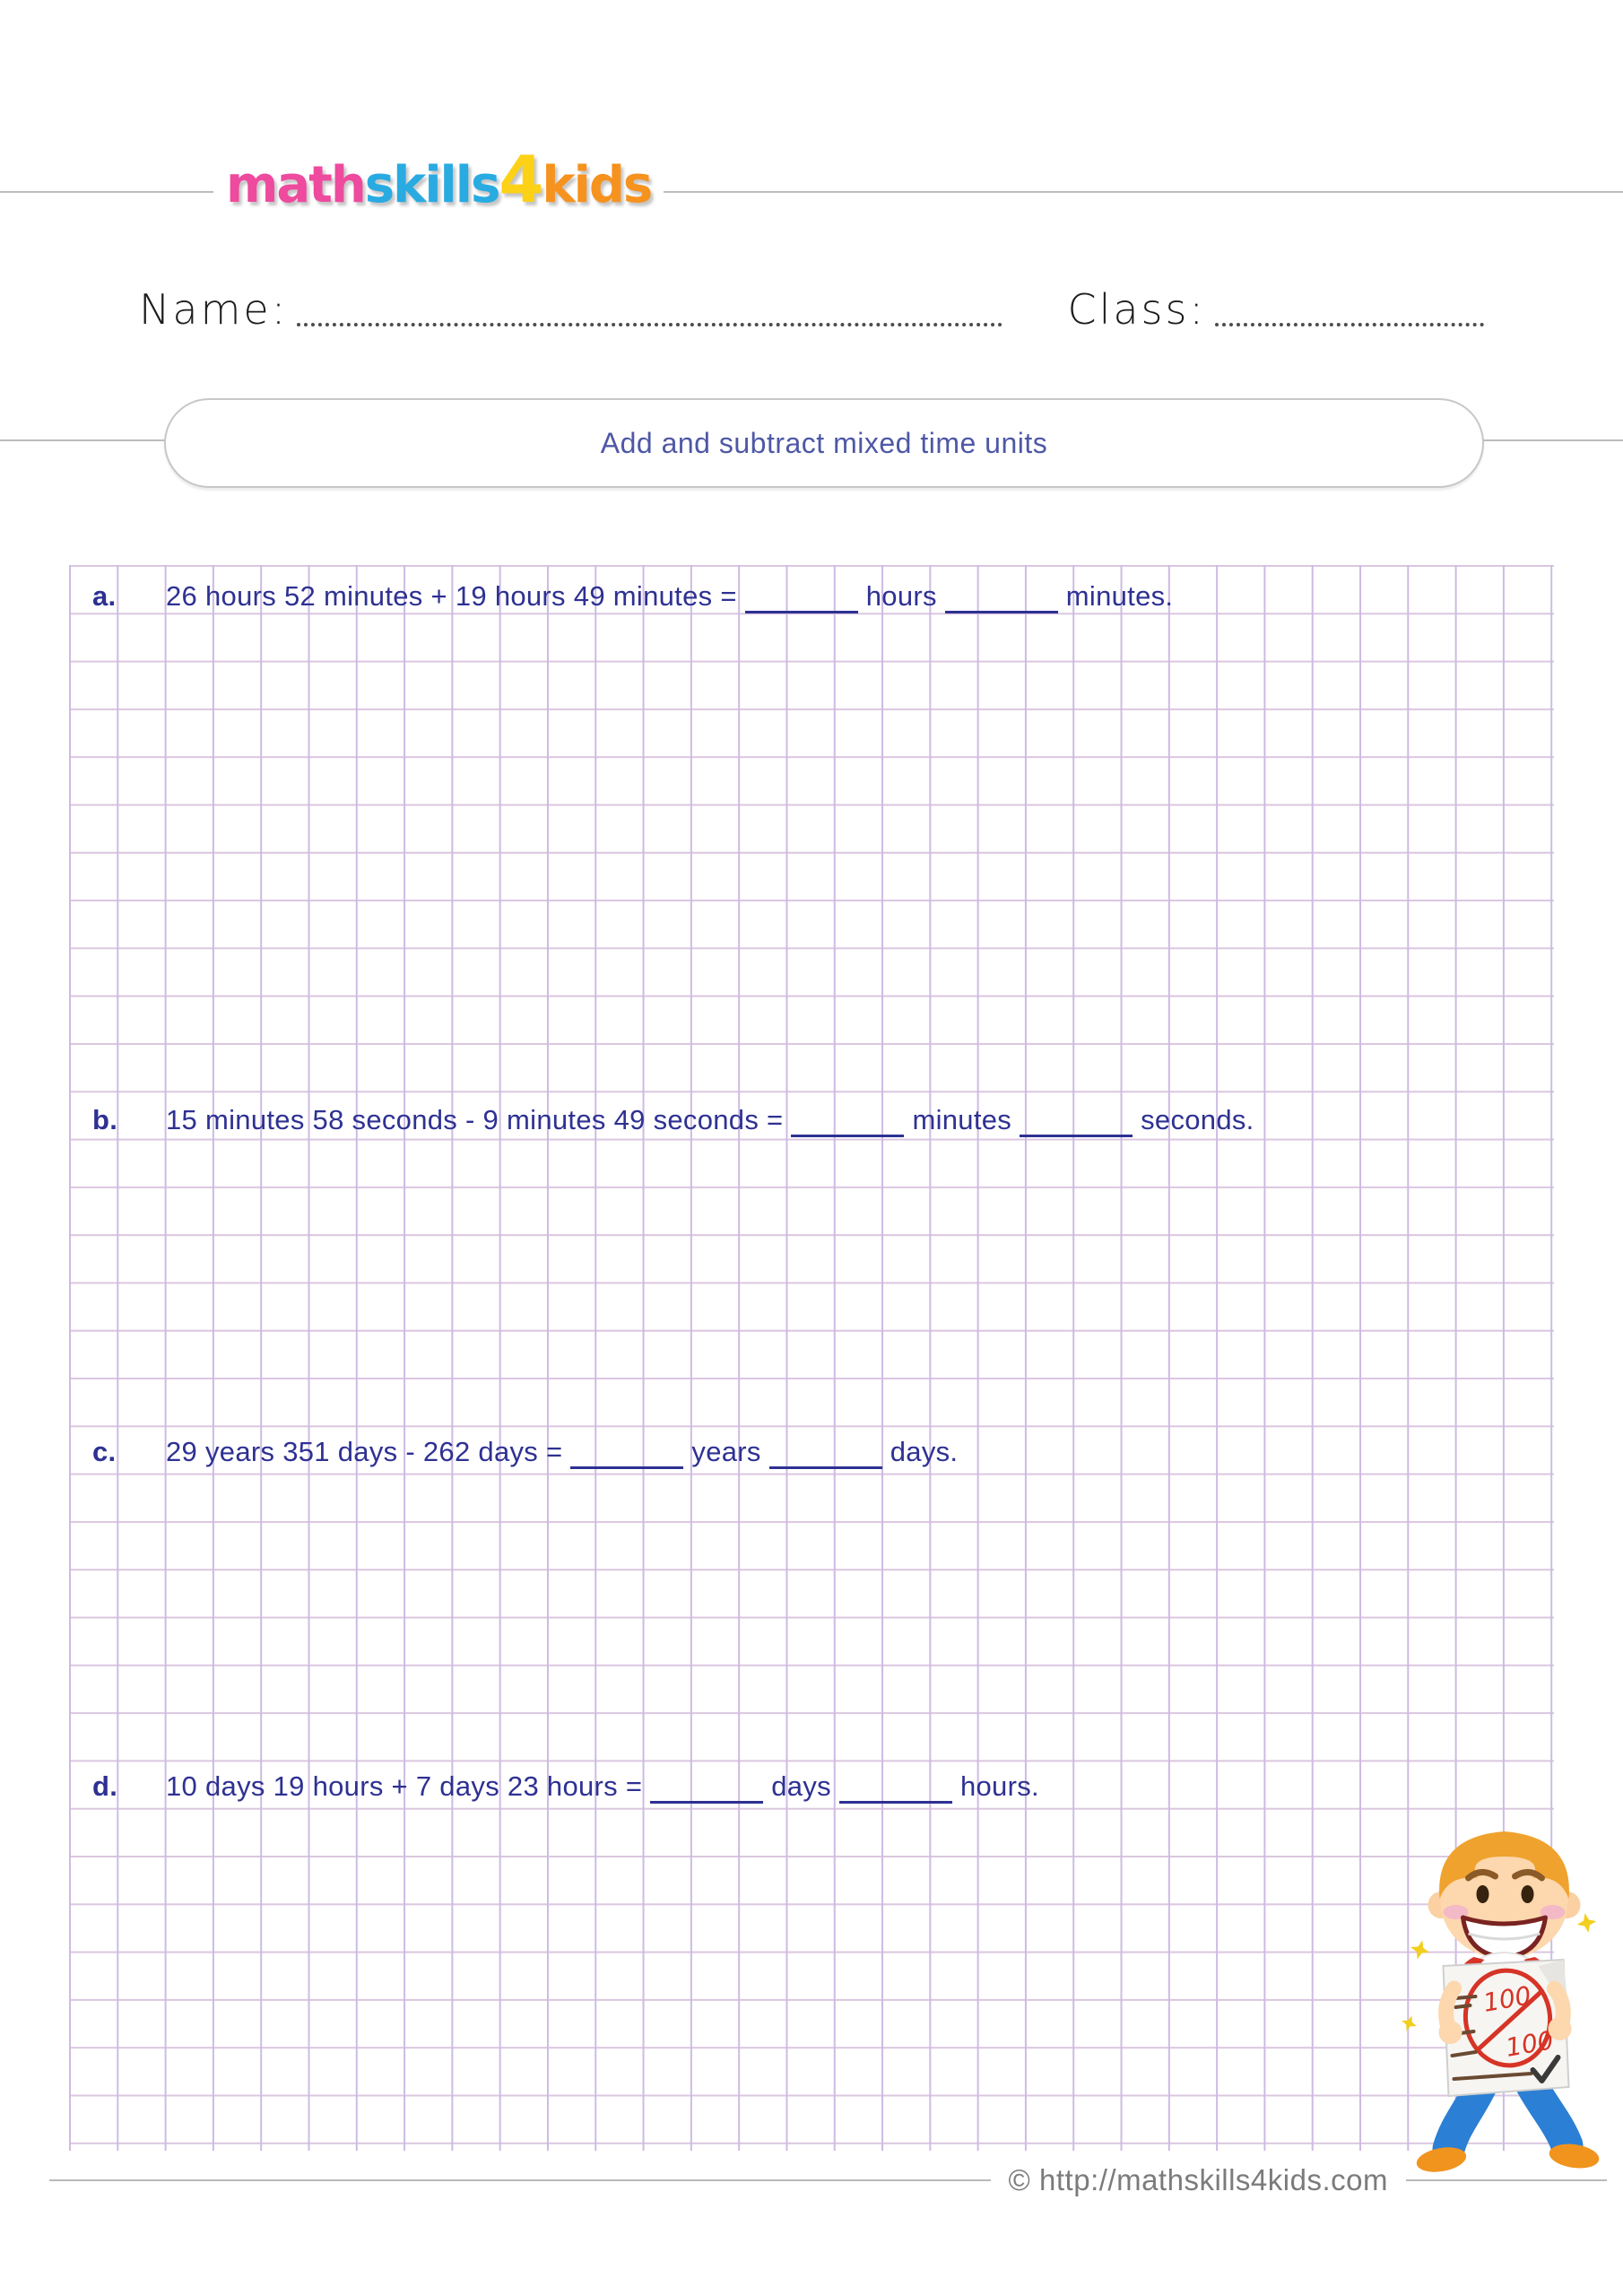  I want to click on copyright-text: © http://mathskills4kids.com, so click(1198, 2179).